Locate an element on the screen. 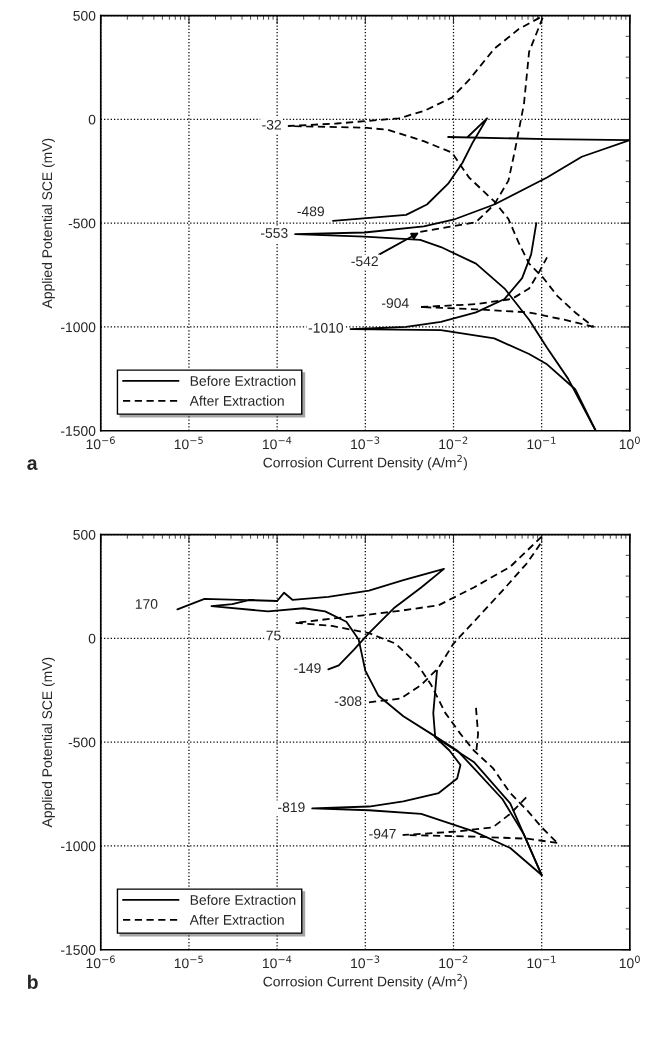  annotation: 170 is located at coordinates (146, 604).